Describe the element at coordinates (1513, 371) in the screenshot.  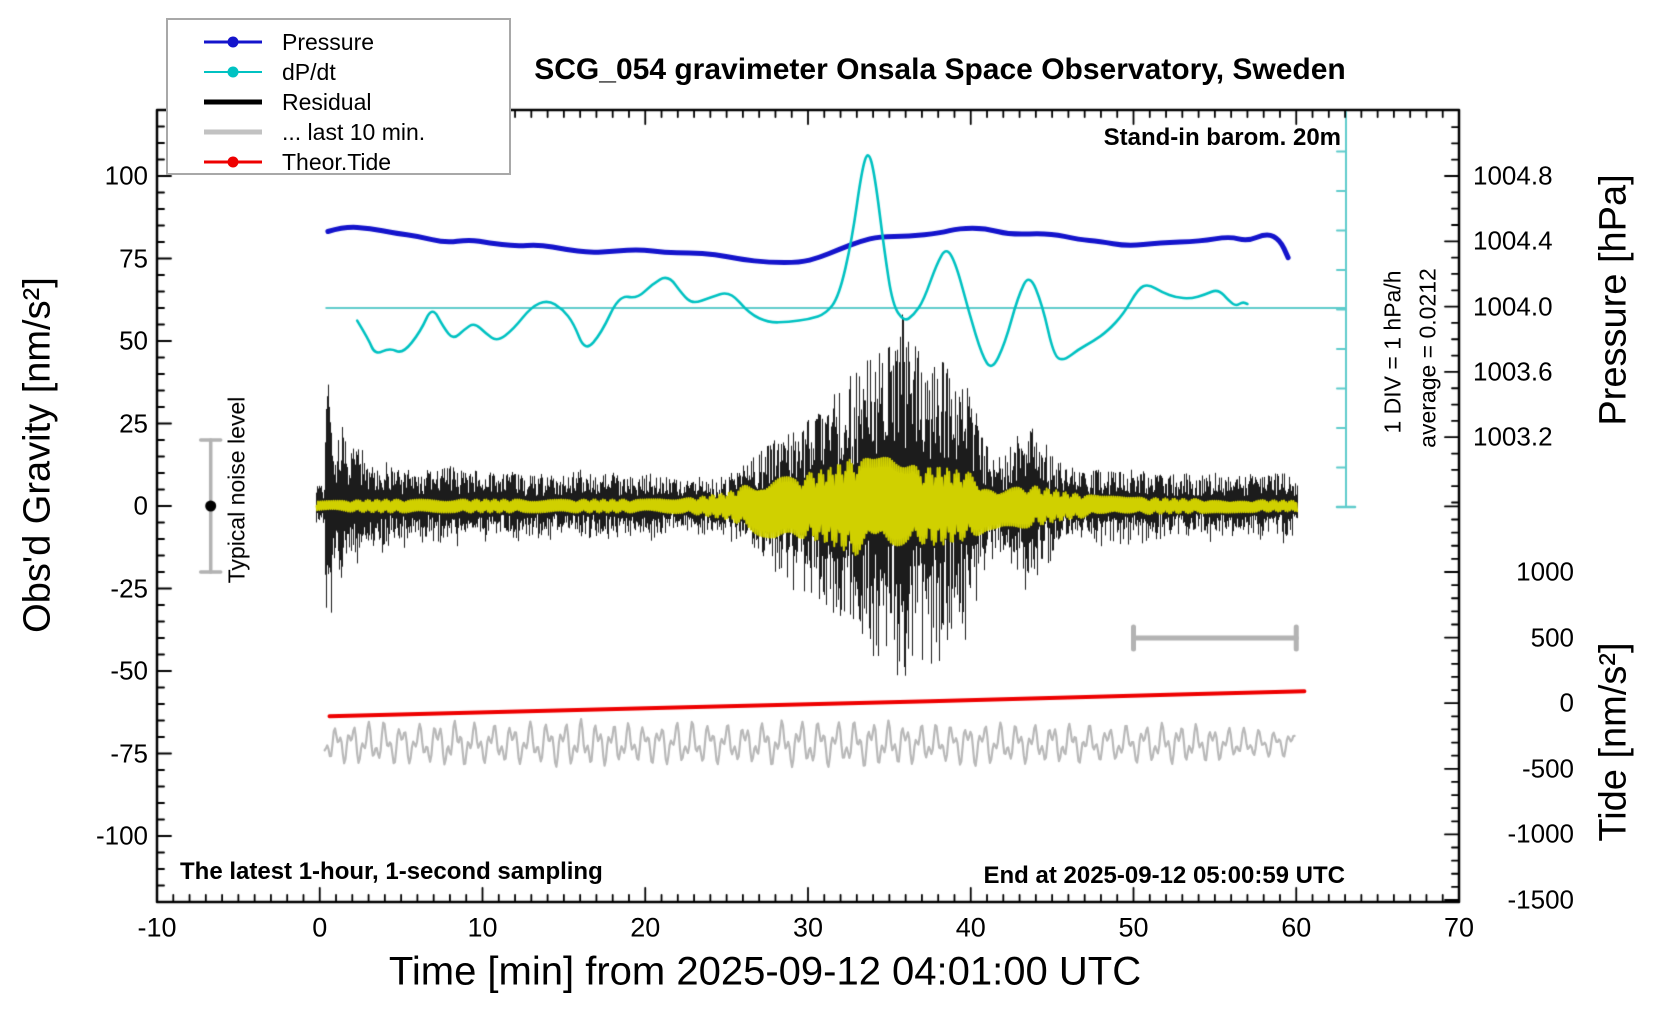
I see `pressure-tick-label: 1003.6` at that location.